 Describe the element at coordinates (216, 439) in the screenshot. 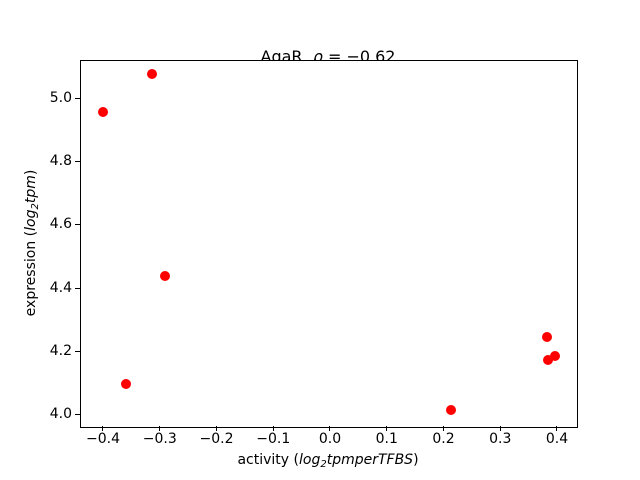

I see `x-tick-label: −0.2` at that location.